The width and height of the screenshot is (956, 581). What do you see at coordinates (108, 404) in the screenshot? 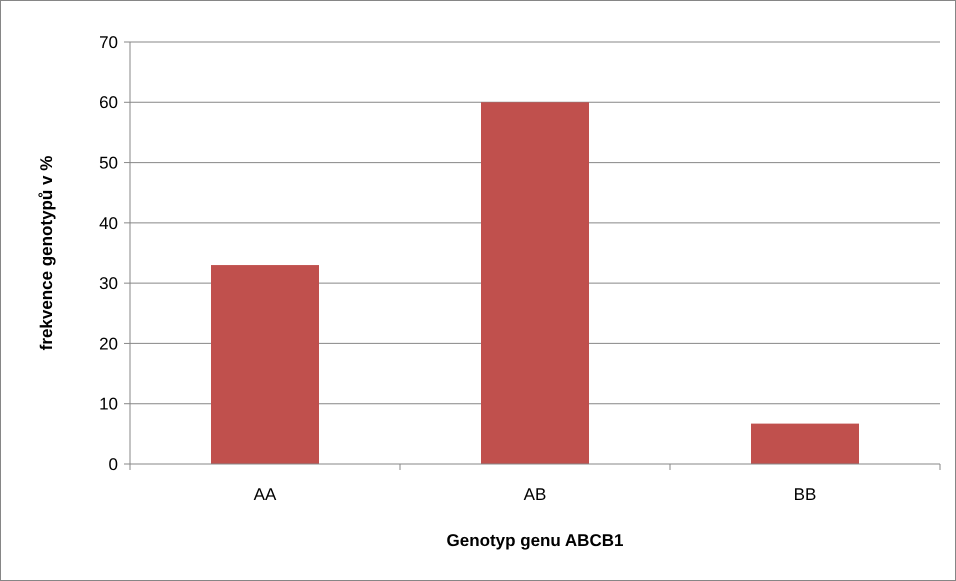
I see `y-tick-label: 10` at bounding box center [108, 404].